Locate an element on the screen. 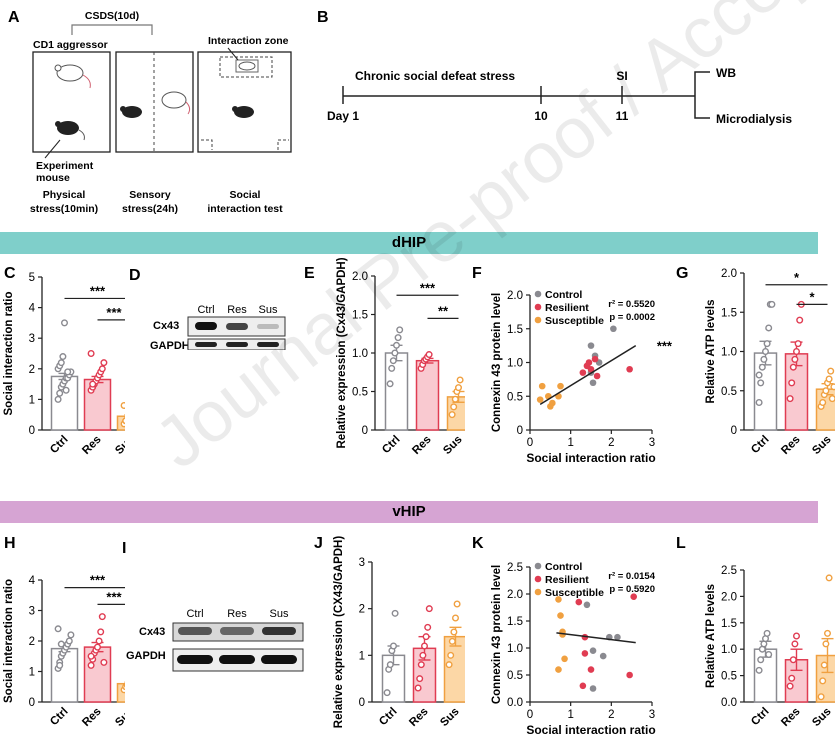  significance-label: *** is located at coordinates (98, 580).